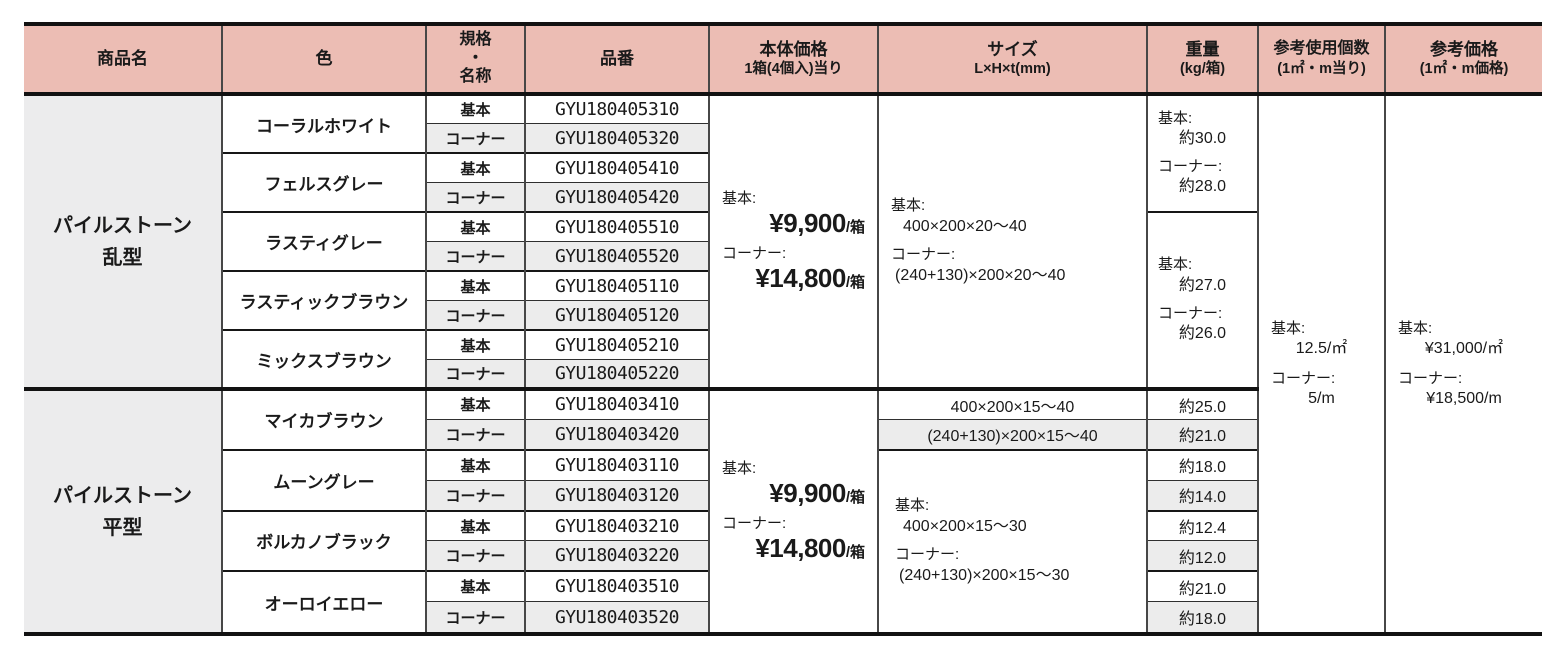 The image size is (1566, 660). What do you see at coordinates (324, 480) in the screenshot?
I see `color-name: ムーングレー` at bounding box center [324, 480].